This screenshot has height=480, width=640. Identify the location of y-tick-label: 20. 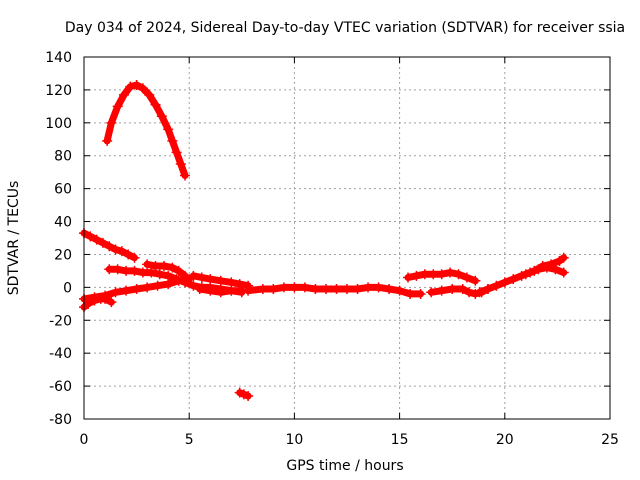
(63, 255).